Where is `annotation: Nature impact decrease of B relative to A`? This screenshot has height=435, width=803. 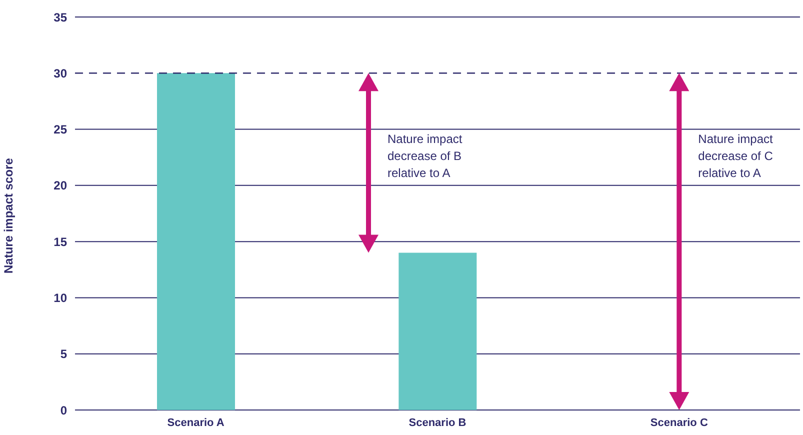 annotation: Nature impact decrease of B relative to A is located at coordinates (425, 156).